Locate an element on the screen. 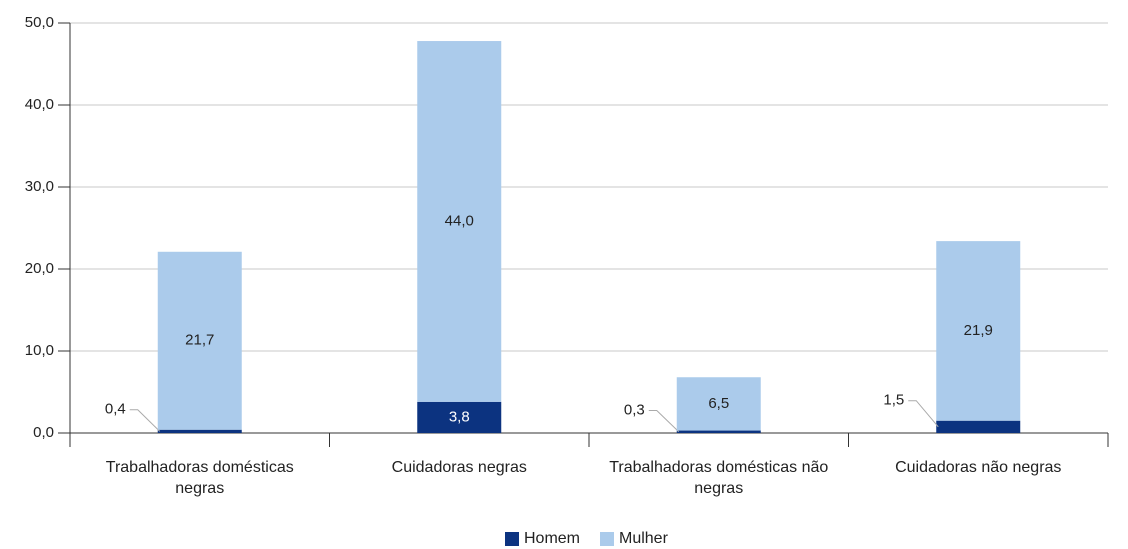 This screenshot has width=1128, height=549. y-tick-label: 0,0 is located at coordinates (43, 432).